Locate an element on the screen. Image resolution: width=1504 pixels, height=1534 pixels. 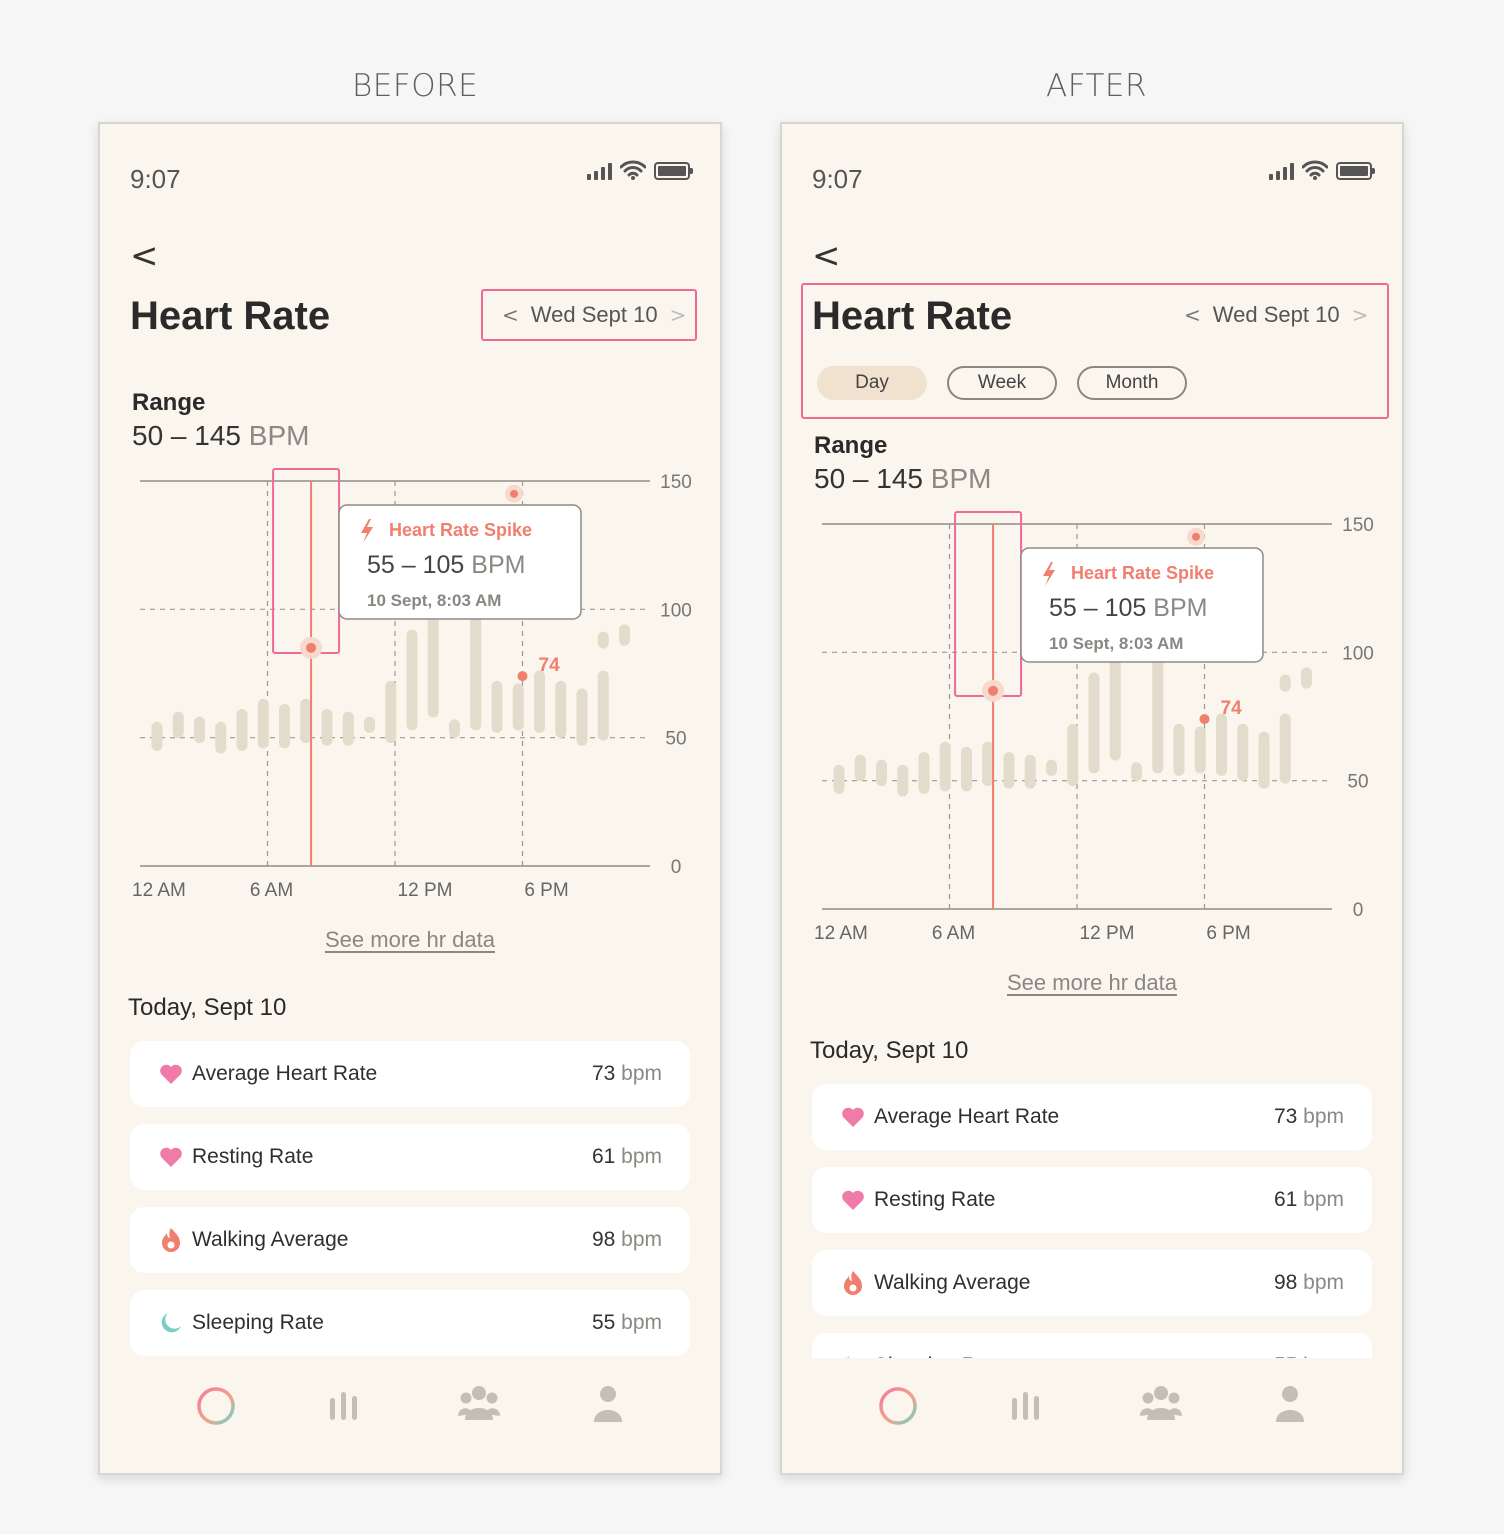
stat-value: 61 bpm is located at coordinates (1309, 1200).